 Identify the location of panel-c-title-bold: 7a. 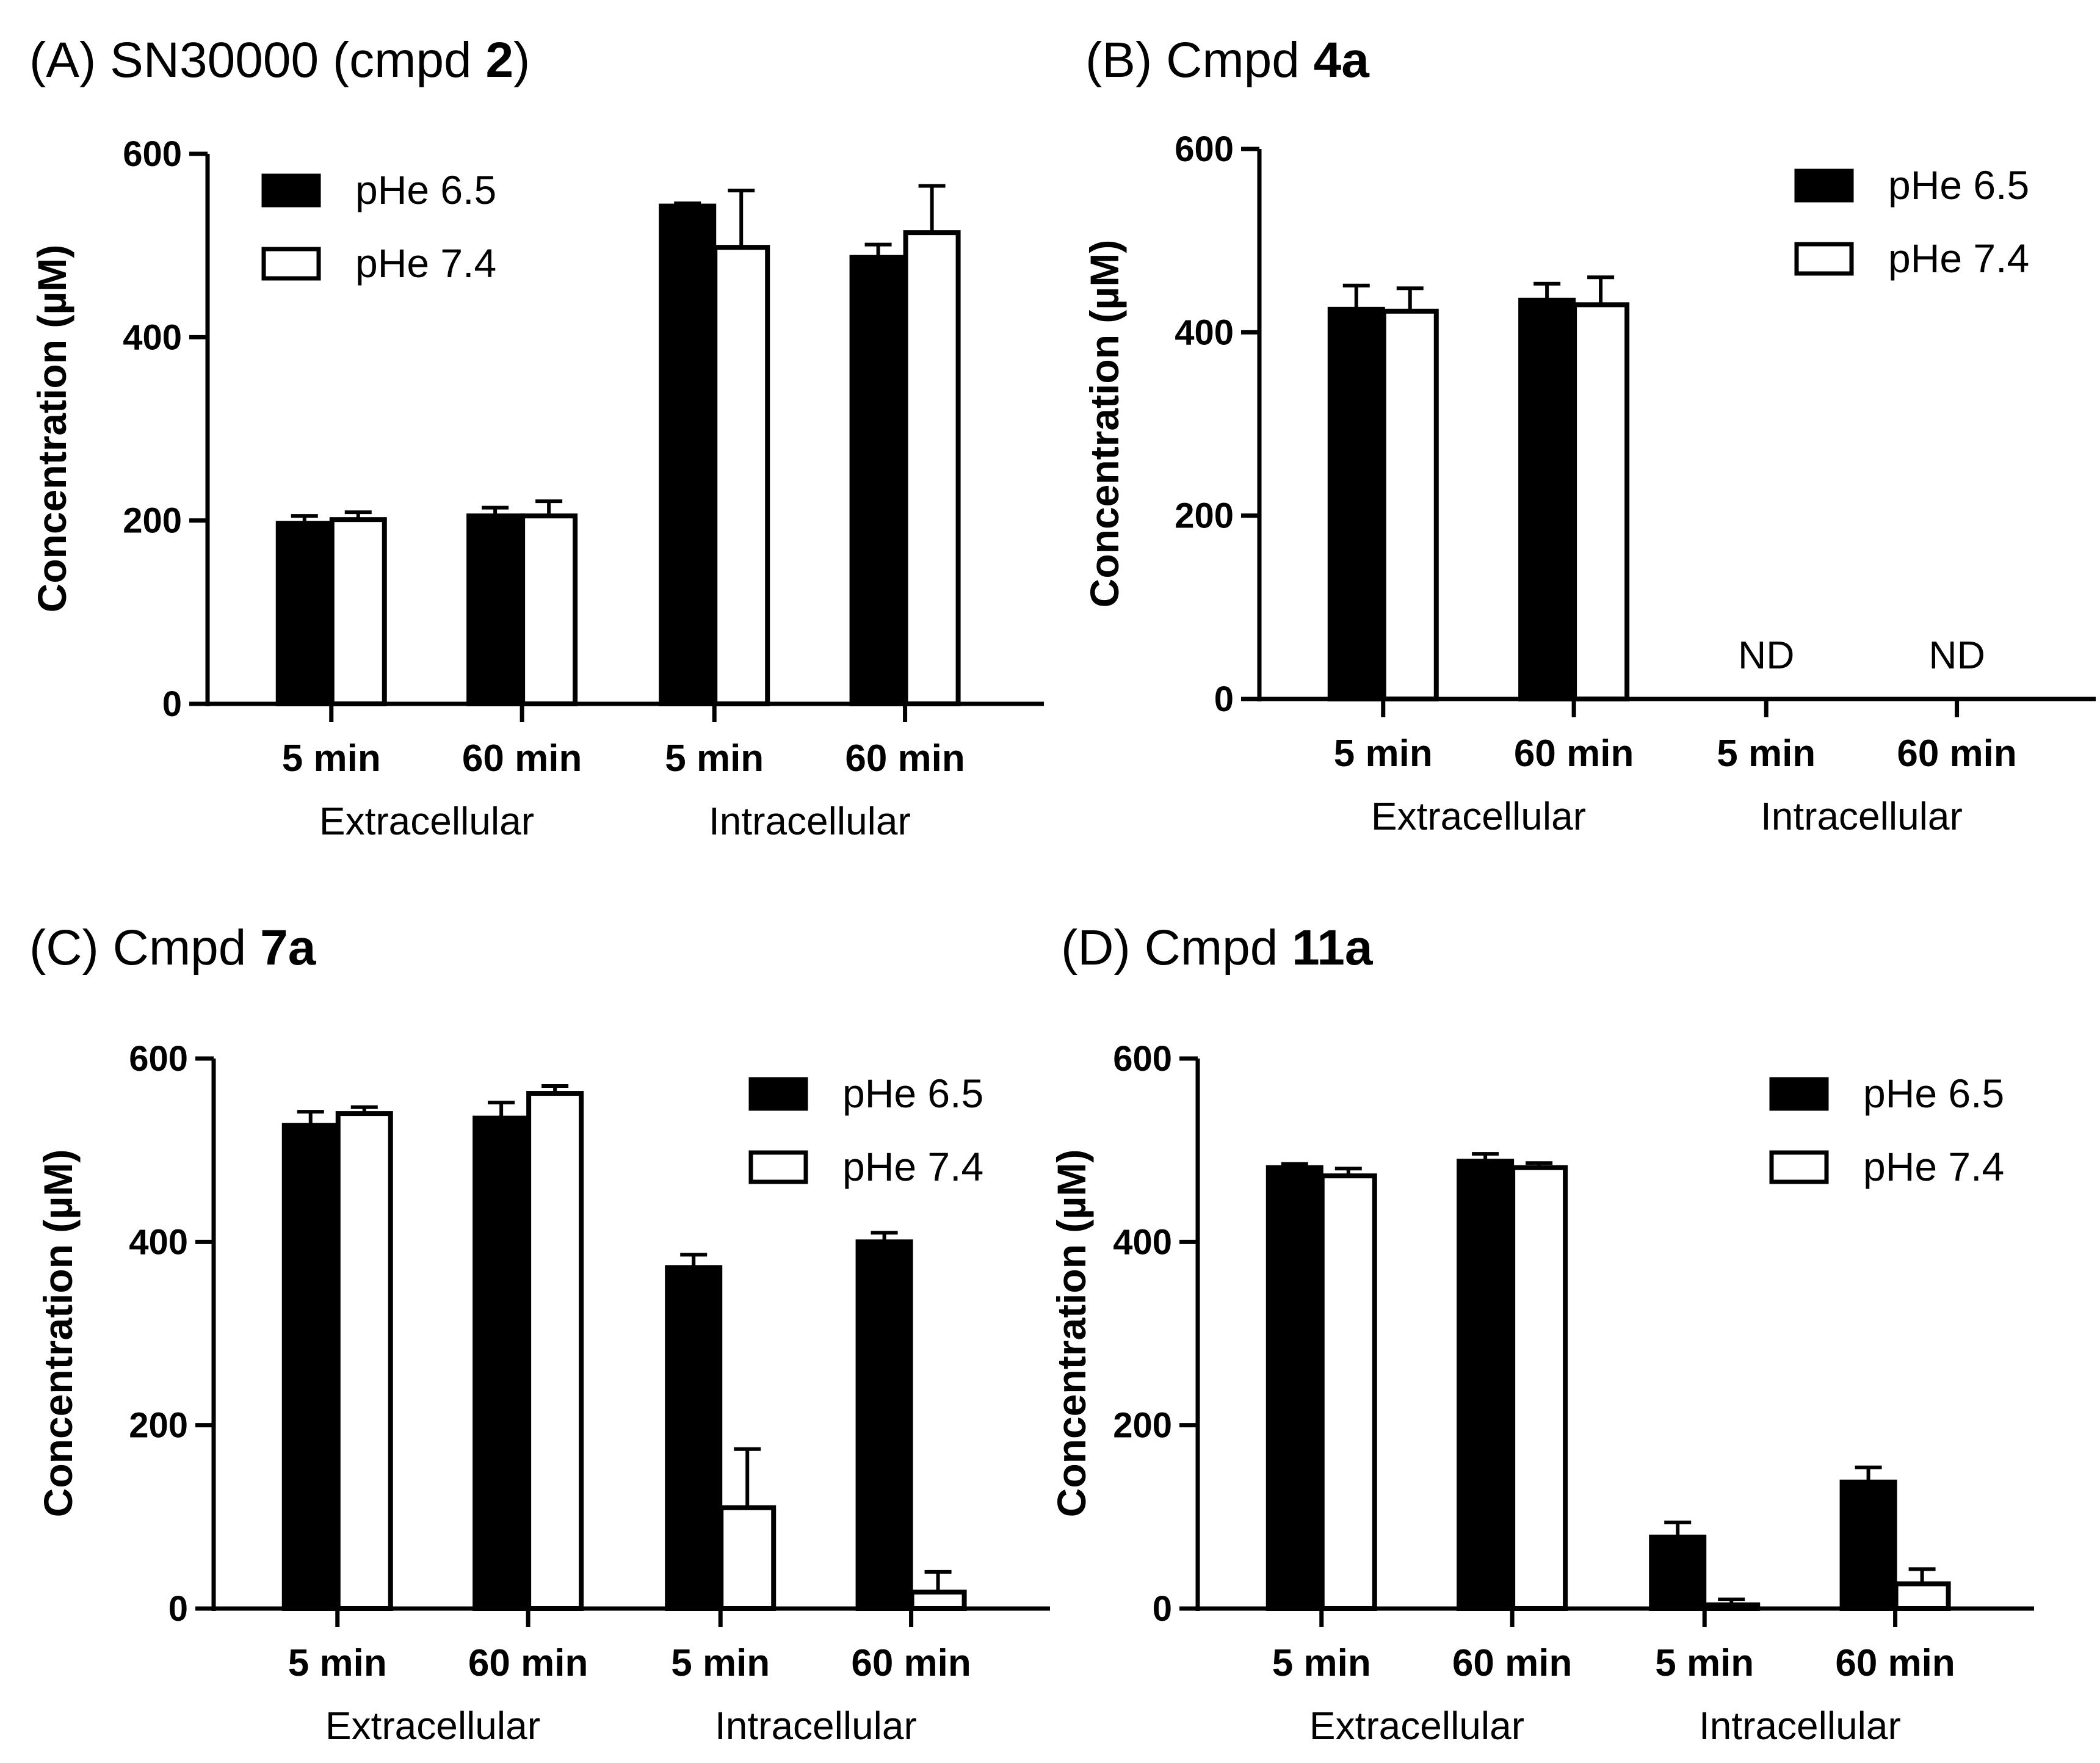
(288, 948).